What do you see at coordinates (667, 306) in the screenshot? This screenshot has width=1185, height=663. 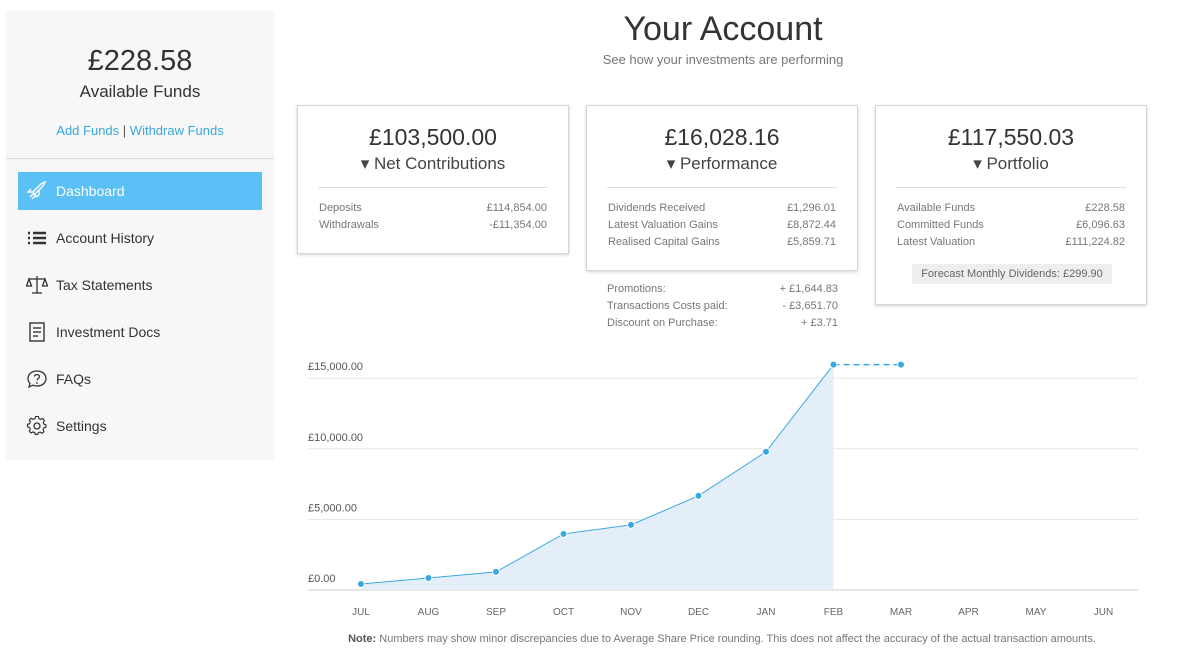 I see `extra-row-label: Transactions Costs paid:` at bounding box center [667, 306].